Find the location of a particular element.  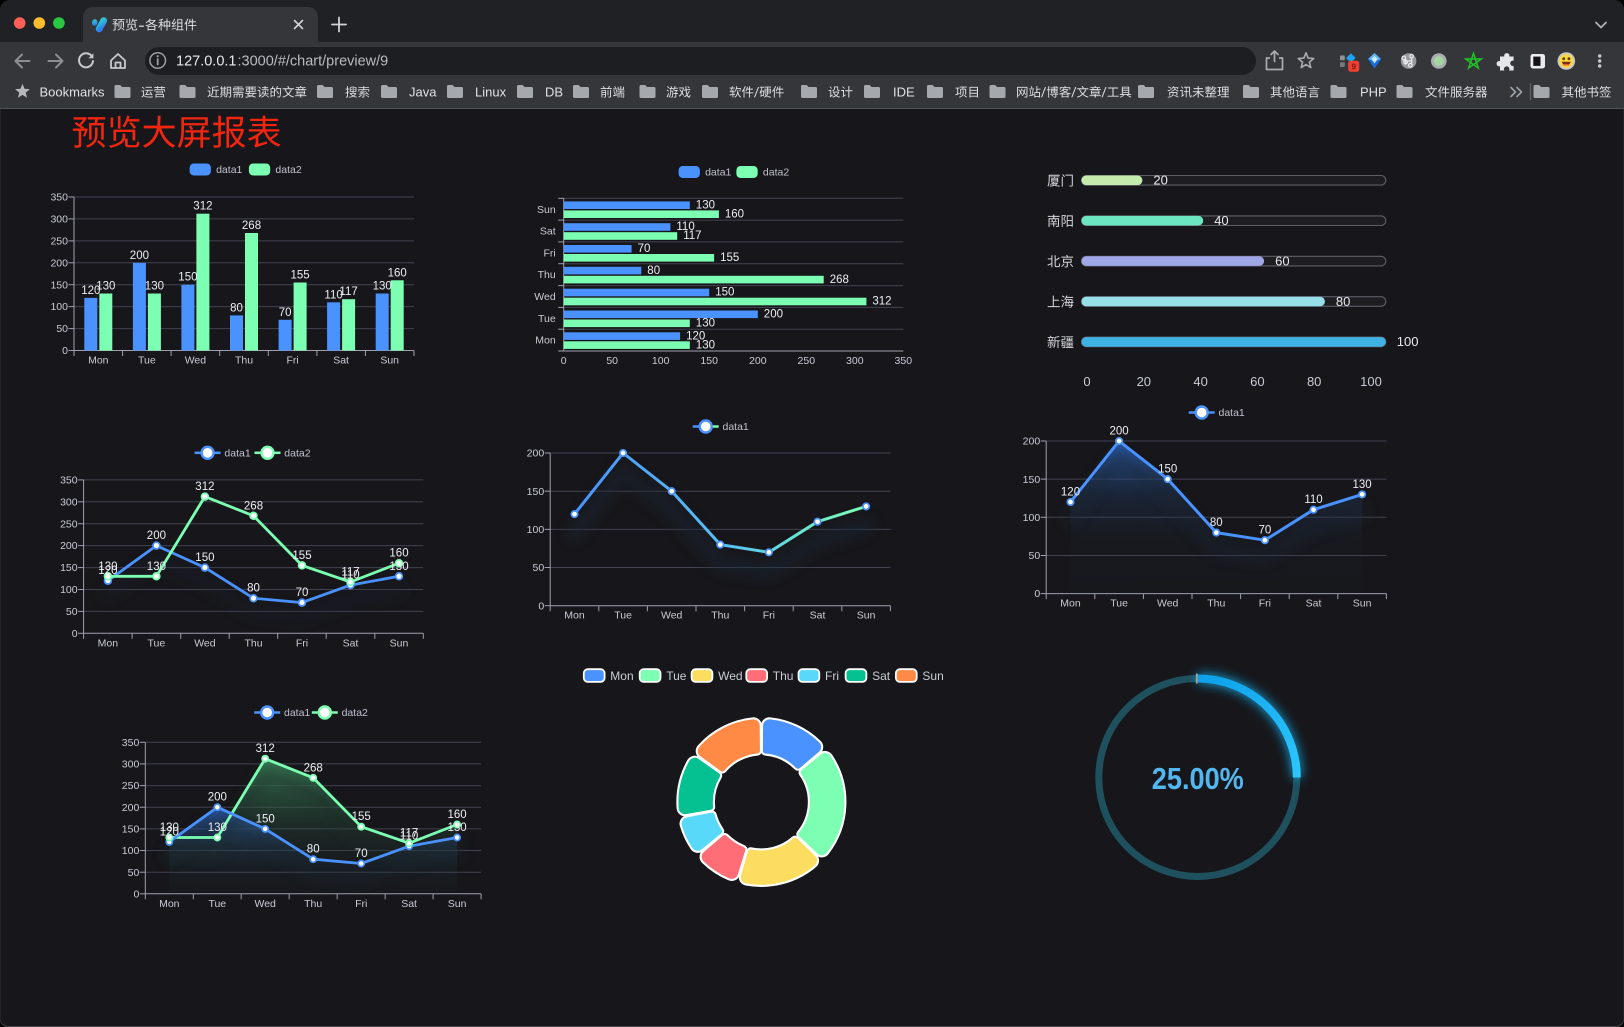

svg-text: Linux is located at coordinates (491, 91).